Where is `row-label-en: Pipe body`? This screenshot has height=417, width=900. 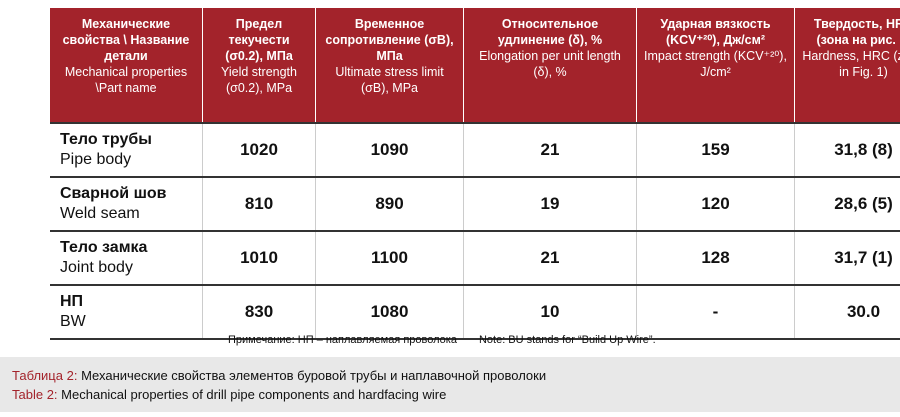 row-label-en: Pipe body is located at coordinates (96, 159).